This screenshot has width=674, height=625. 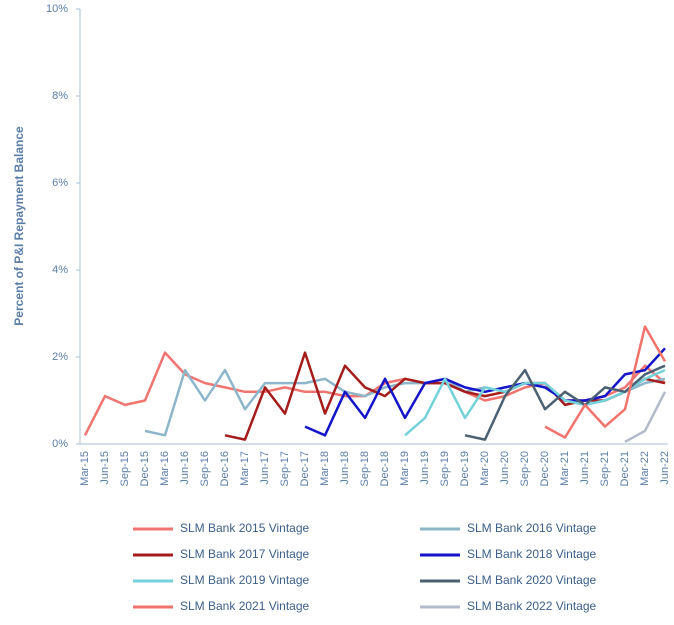 I want to click on x-tick-label: Jun-19, so click(x=425, y=468).